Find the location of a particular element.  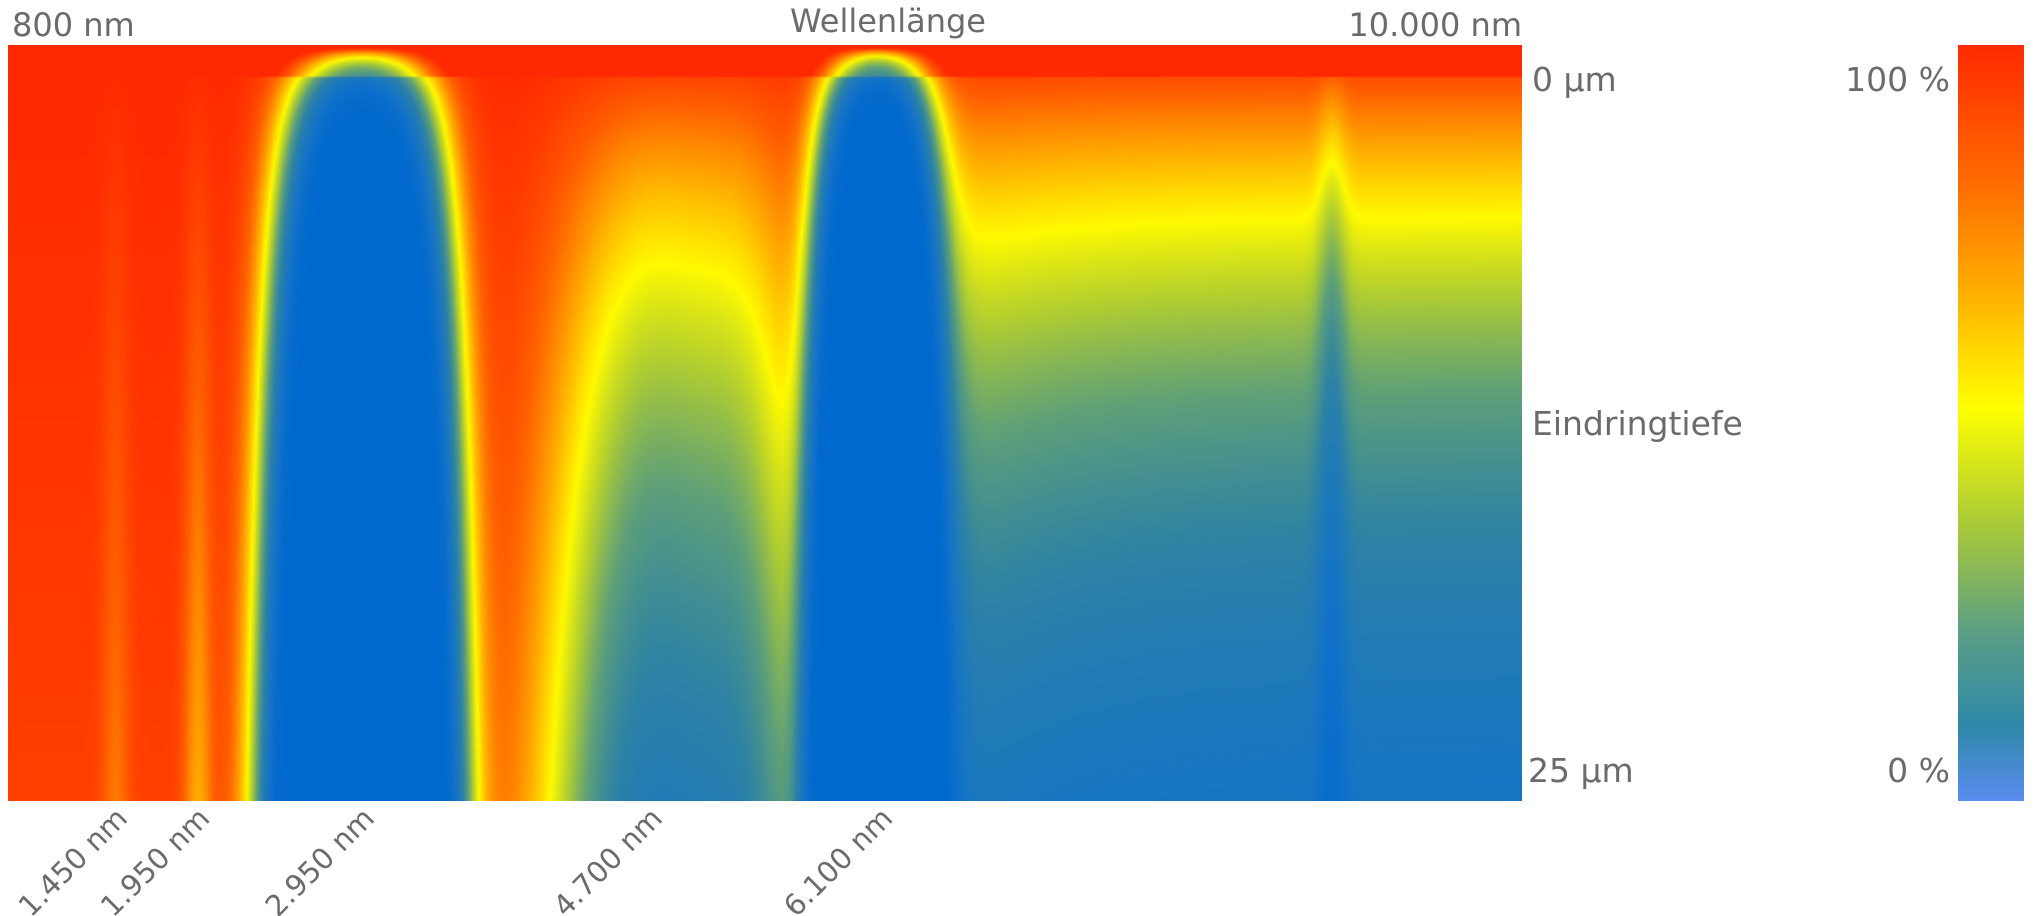

x-axis-title: Wellenlänge is located at coordinates (888, 21).